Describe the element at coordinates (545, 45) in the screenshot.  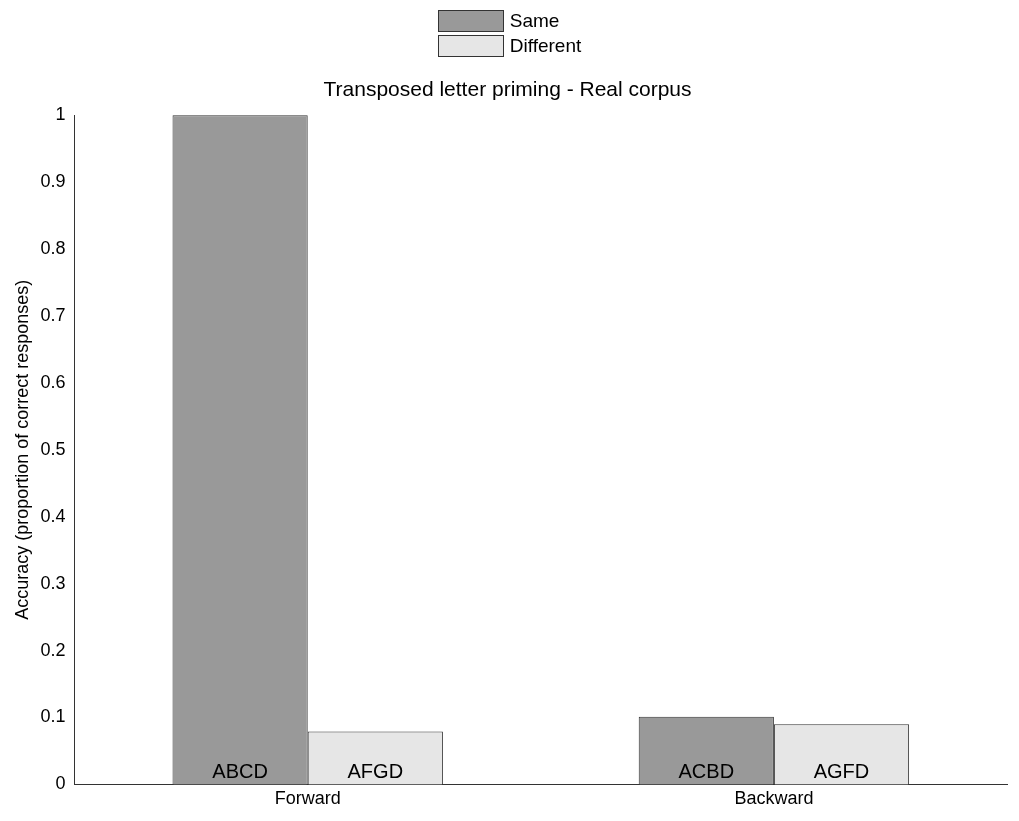
I see `legend-label: Different` at that location.